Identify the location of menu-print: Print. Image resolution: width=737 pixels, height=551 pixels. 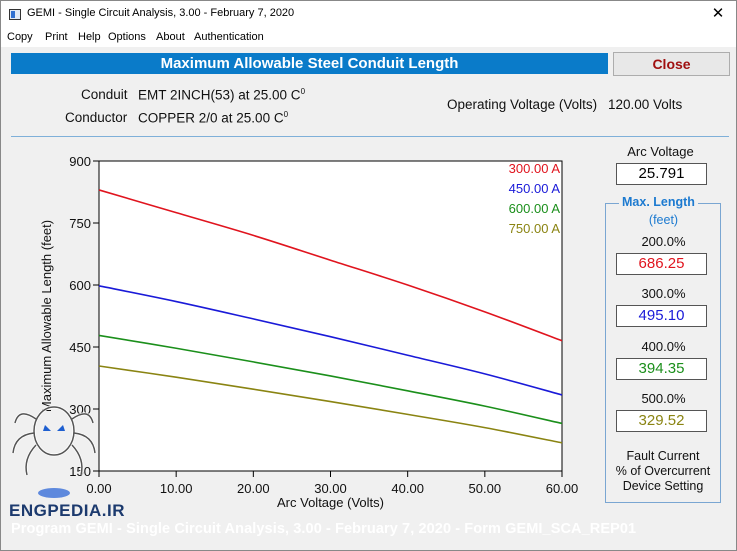
(56, 37).